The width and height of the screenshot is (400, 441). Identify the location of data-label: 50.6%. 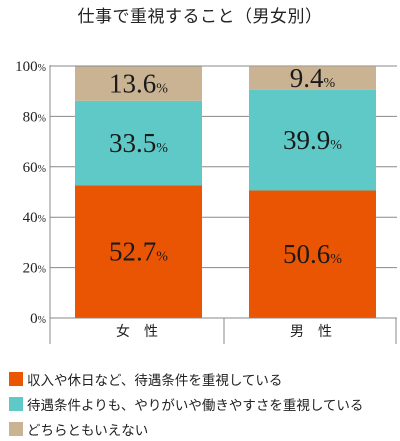
(312, 254).